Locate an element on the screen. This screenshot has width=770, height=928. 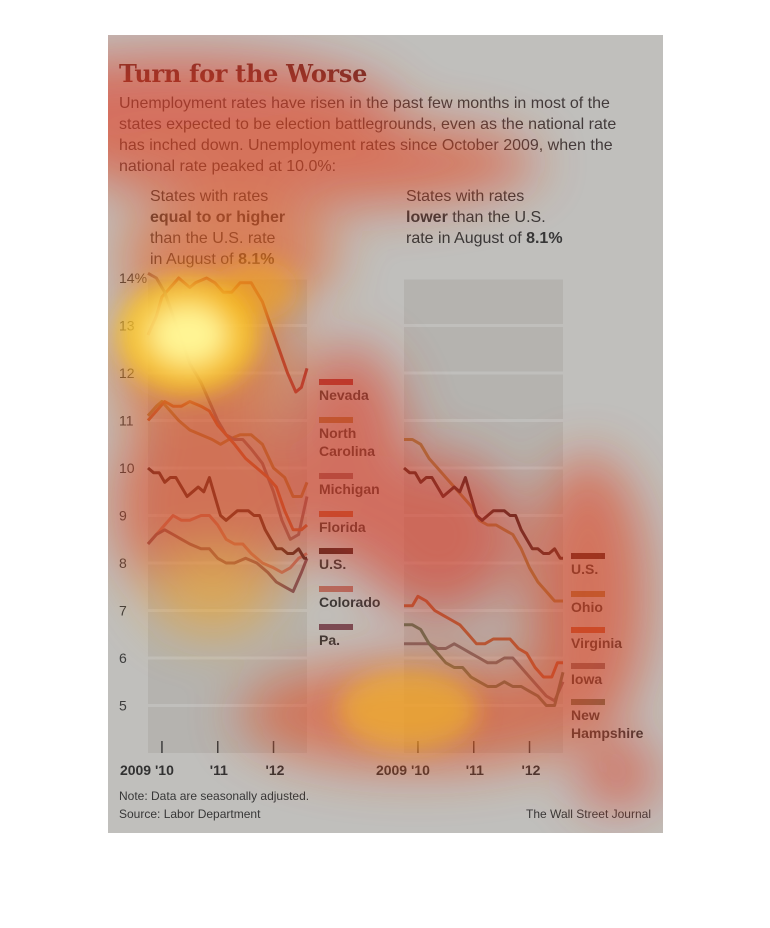
legend-swatch-virginia is located at coordinates (588, 630).